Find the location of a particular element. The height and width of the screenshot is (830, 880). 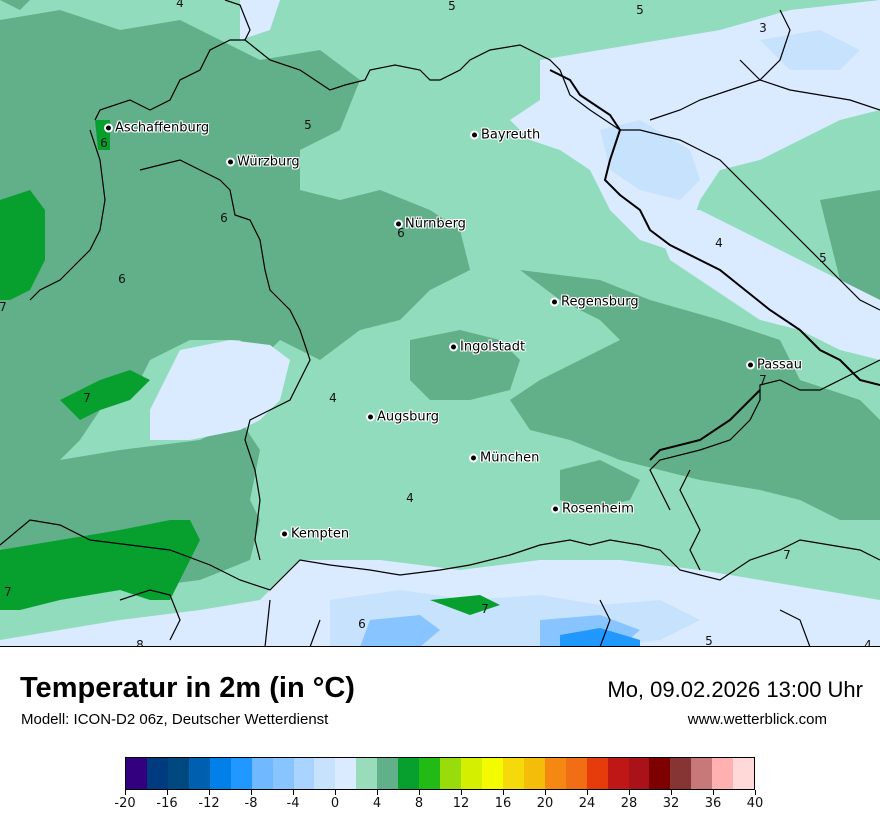

colorbar-tick-label: -12 is located at coordinates (209, 803).